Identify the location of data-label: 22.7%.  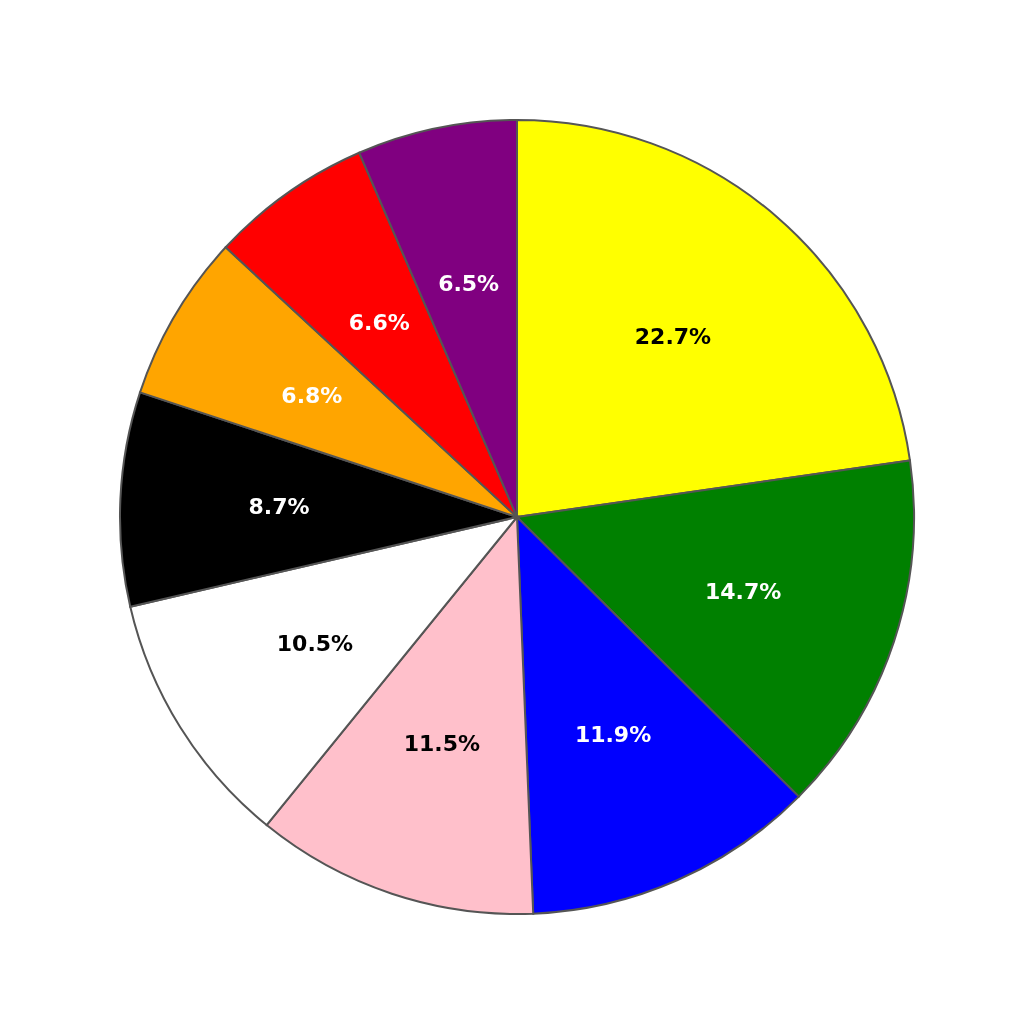
(673, 337).